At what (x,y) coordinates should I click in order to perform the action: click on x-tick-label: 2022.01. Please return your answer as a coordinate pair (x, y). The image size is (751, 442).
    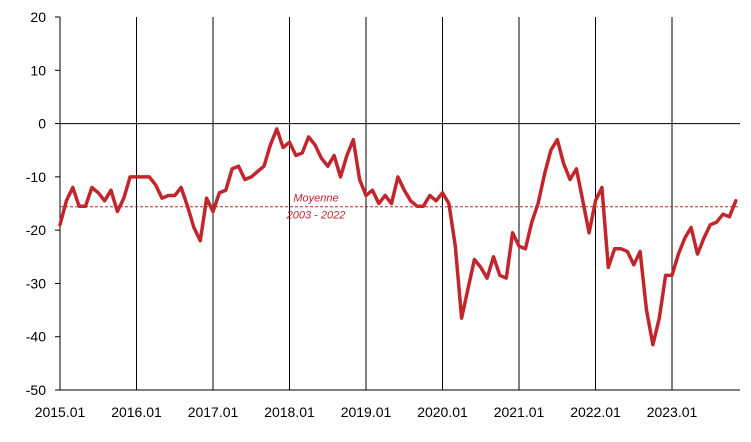
    Looking at the image, I should click on (595, 412).